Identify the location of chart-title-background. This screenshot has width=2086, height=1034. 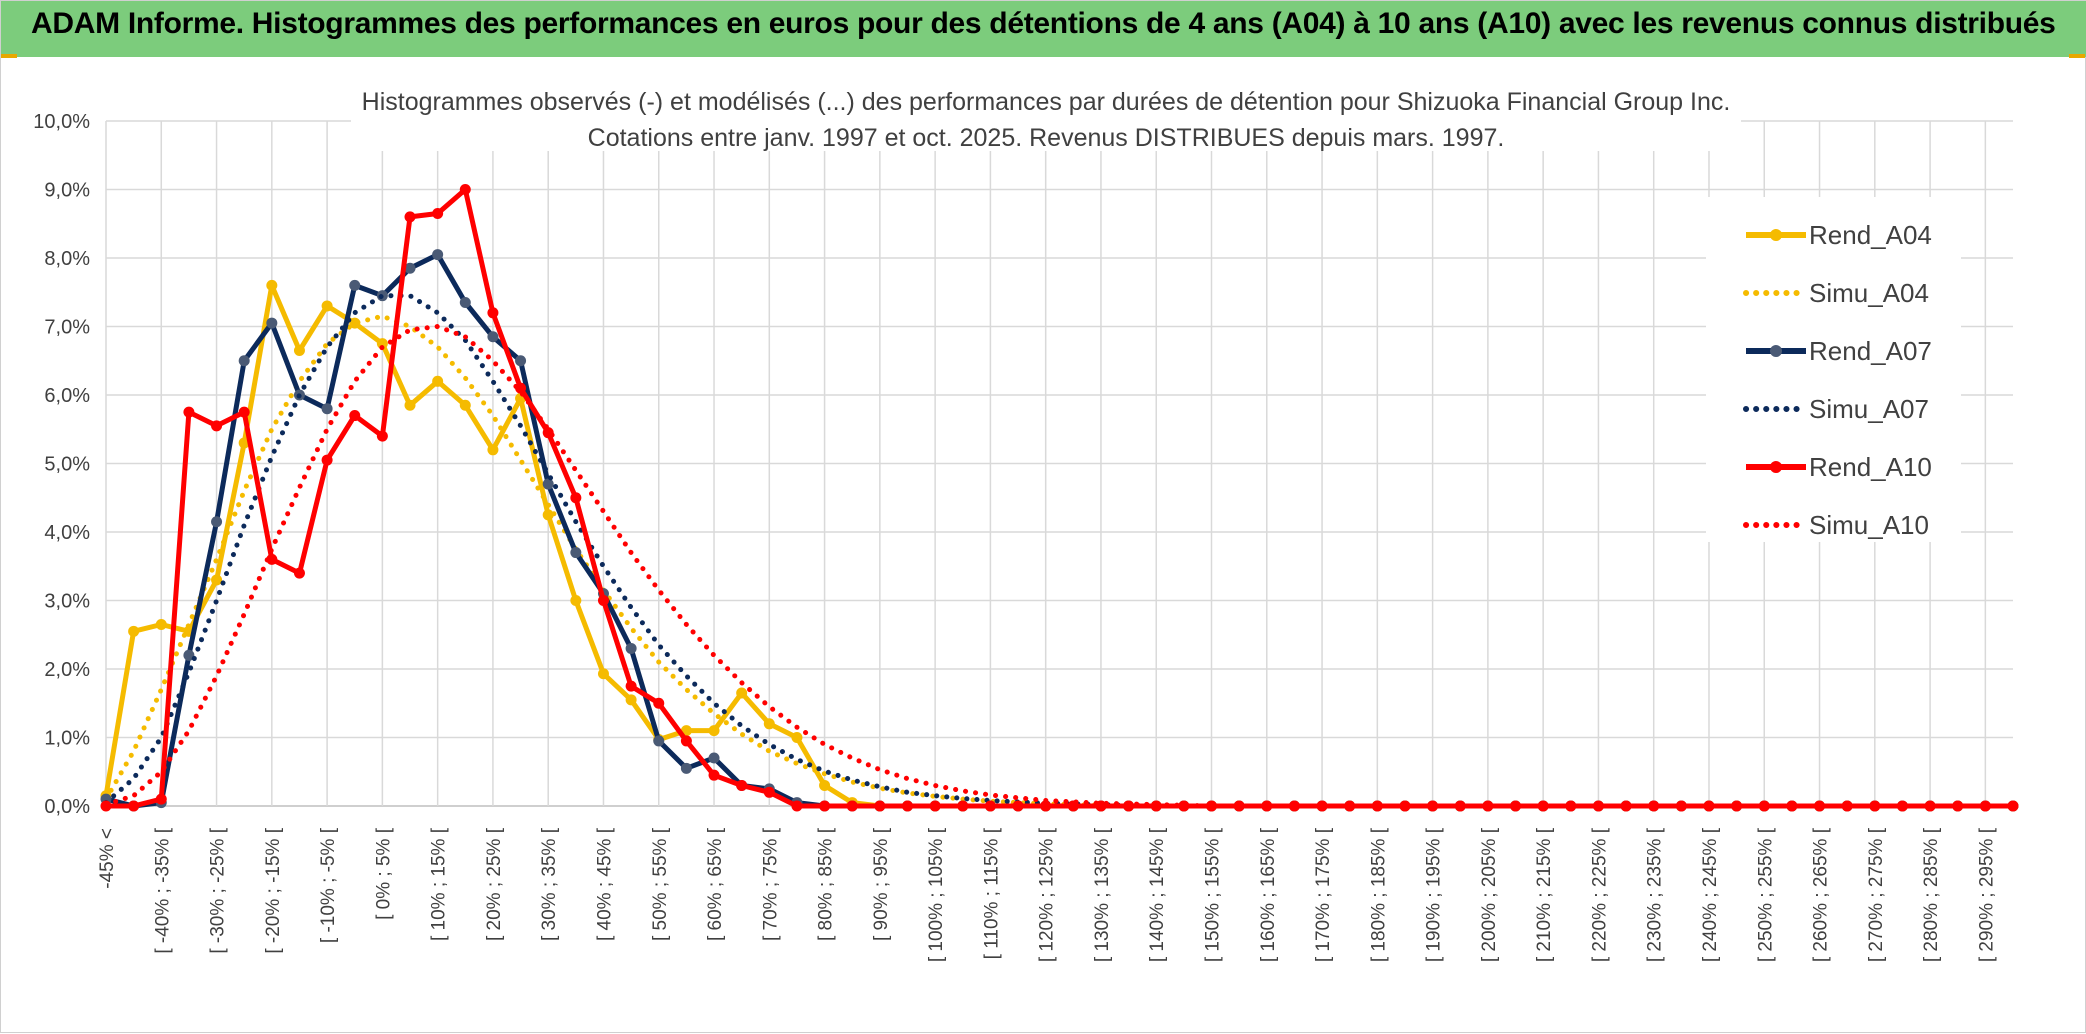
(1046, 115).